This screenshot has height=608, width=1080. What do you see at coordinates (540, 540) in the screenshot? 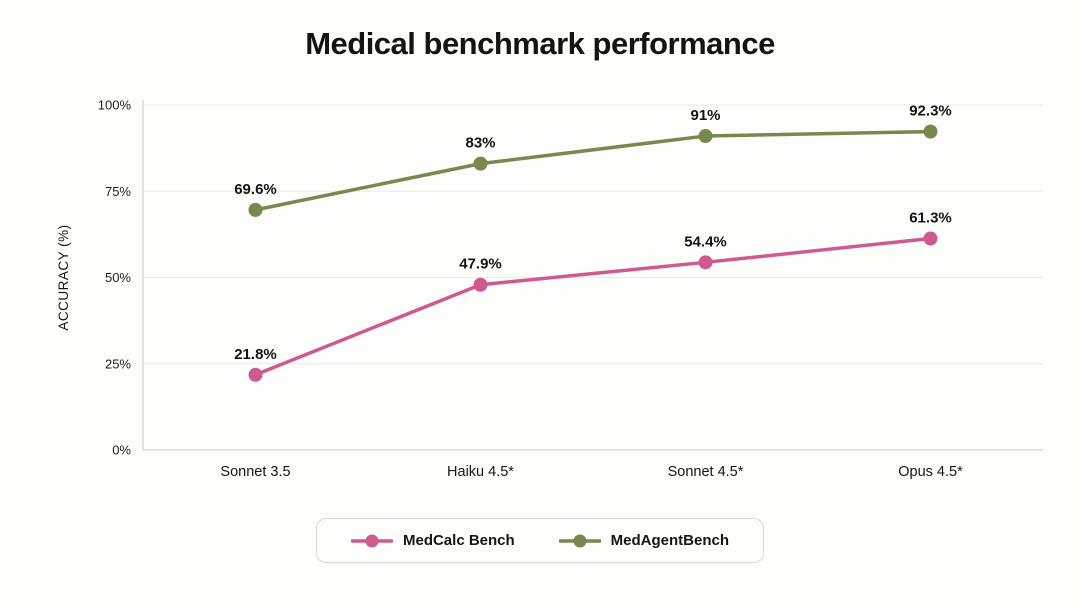
I see `chart-legend: MedCalc Bench MedAgentBench` at bounding box center [540, 540].